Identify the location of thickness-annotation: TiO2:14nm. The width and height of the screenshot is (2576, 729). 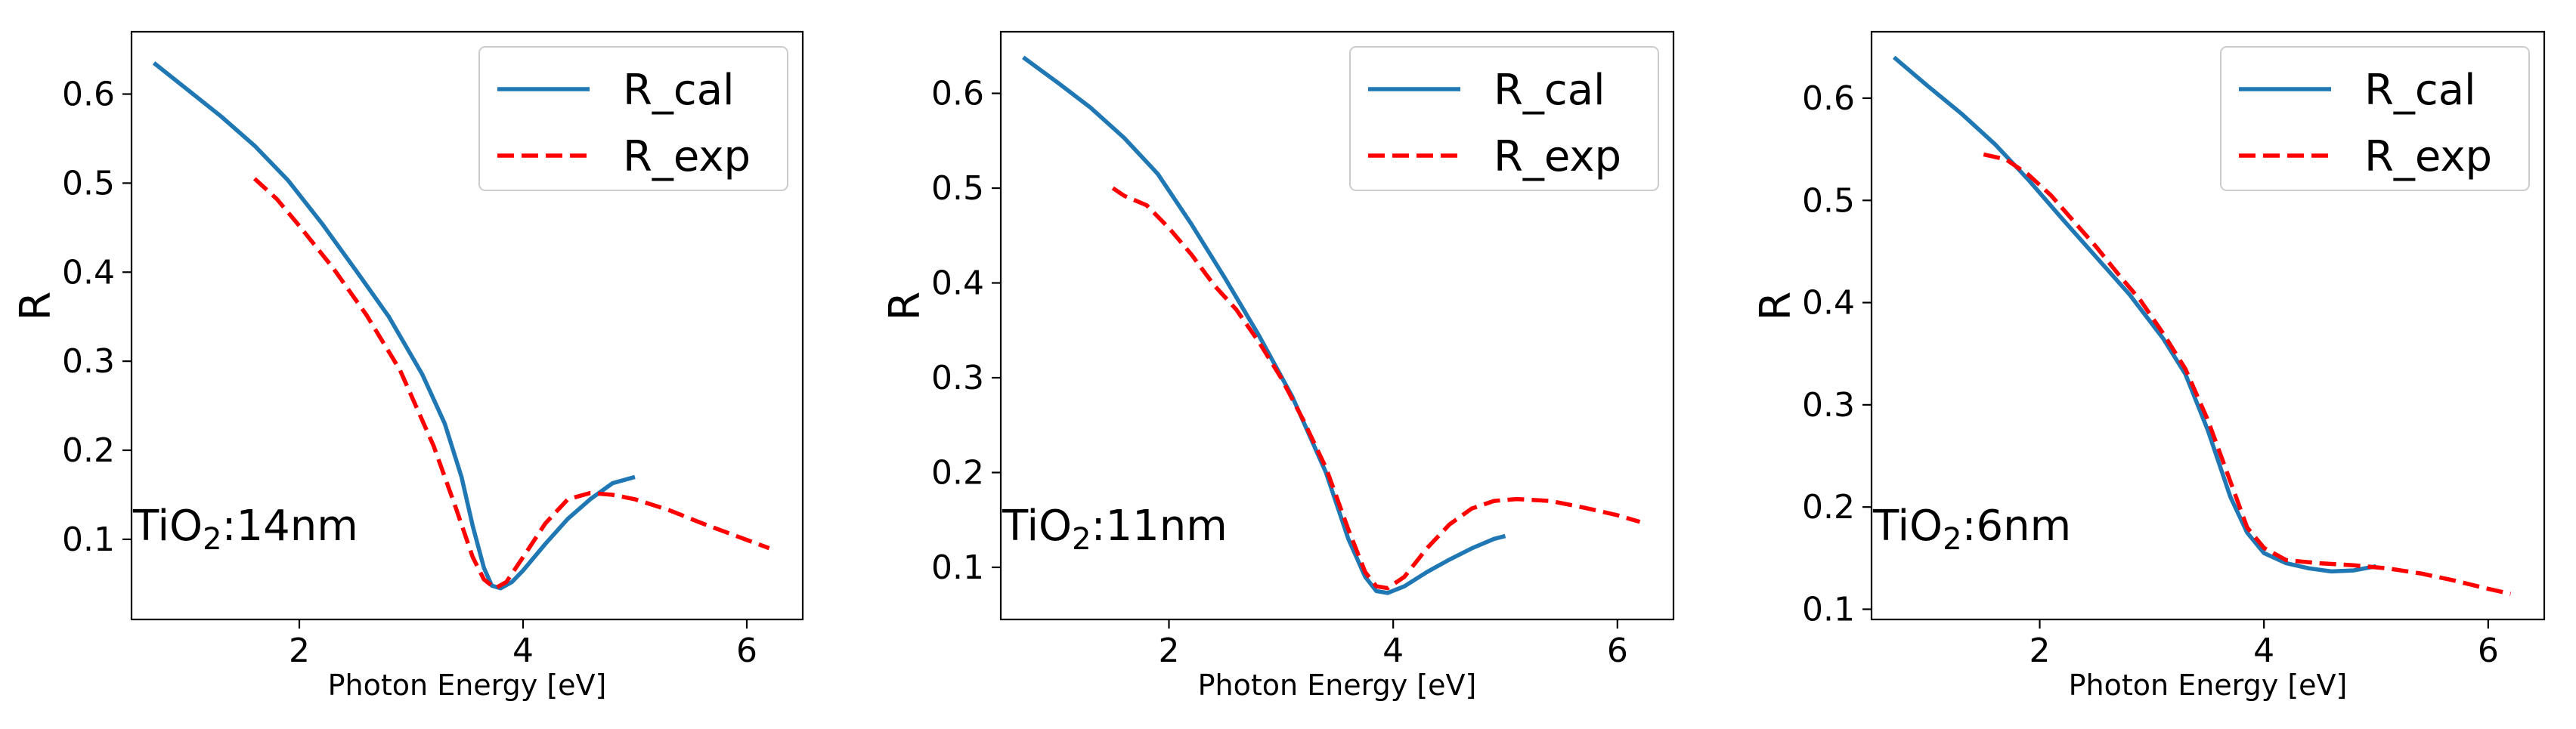
(245, 529).